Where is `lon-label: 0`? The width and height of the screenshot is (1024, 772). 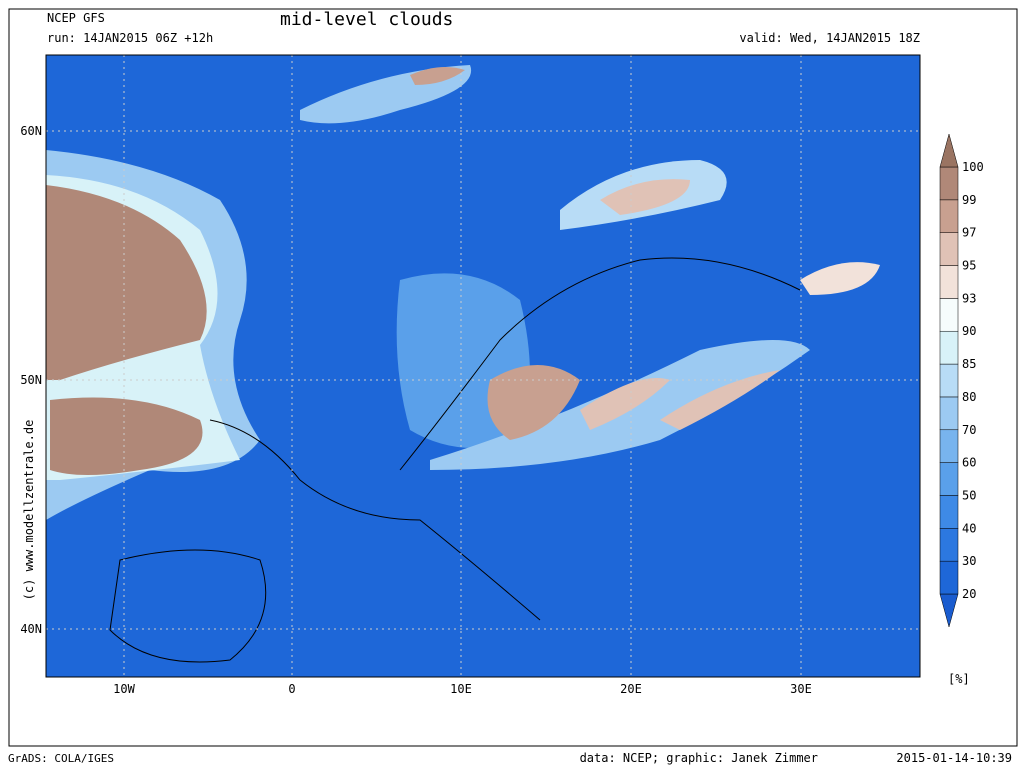 lon-label: 0 is located at coordinates (291, 689).